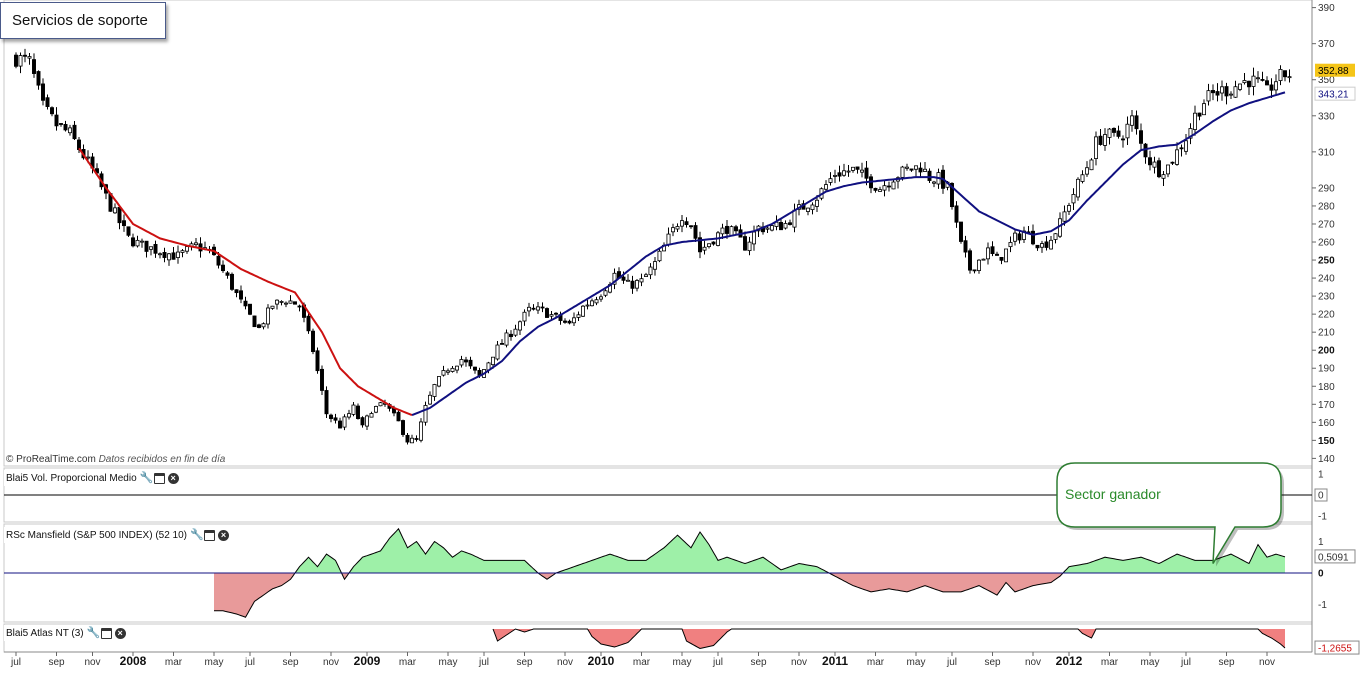 The width and height of the screenshot is (1360, 674). Describe the element at coordinates (1326, 423) in the screenshot. I see `price-tick-label: 160` at that location.